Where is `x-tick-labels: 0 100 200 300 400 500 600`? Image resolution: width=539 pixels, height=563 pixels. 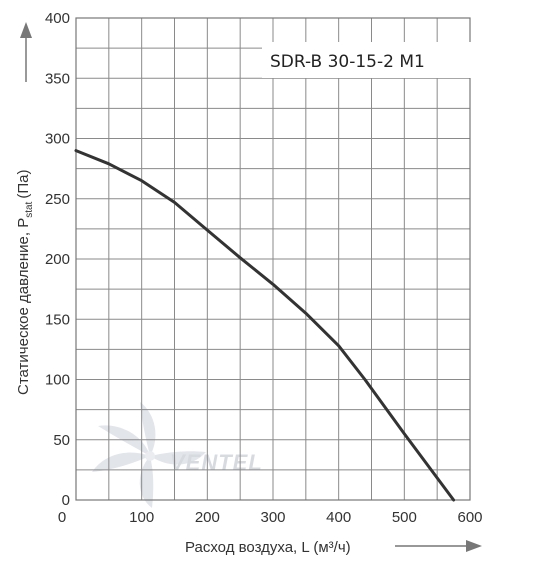
x-tick-labels: 0 100 200 300 400 500 600 is located at coordinates (270, 517).